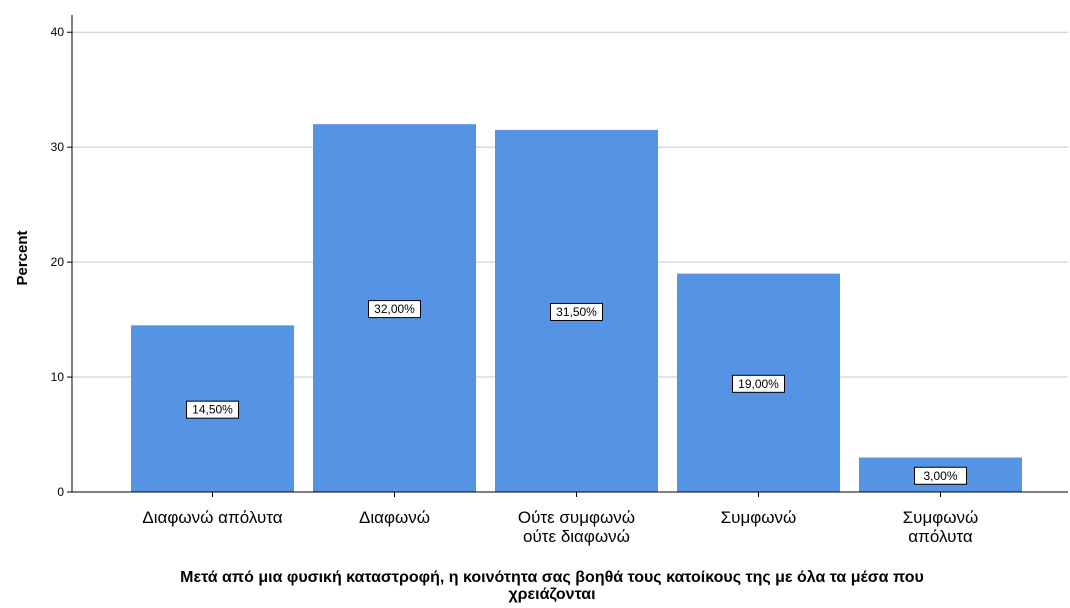 The image size is (1070, 608). What do you see at coordinates (22, 257) in the screenshot?
I see `y-axis-title: Percent` at bounding box center [22, 257].